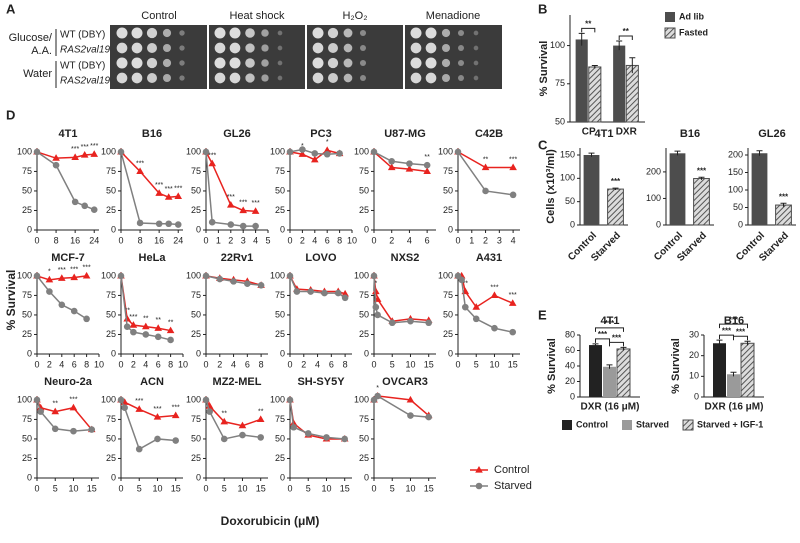 This screenshot has height=543, width=800. Describe the element at coordinates (588, 30) in the screenshot. I see `bracket` at that location.